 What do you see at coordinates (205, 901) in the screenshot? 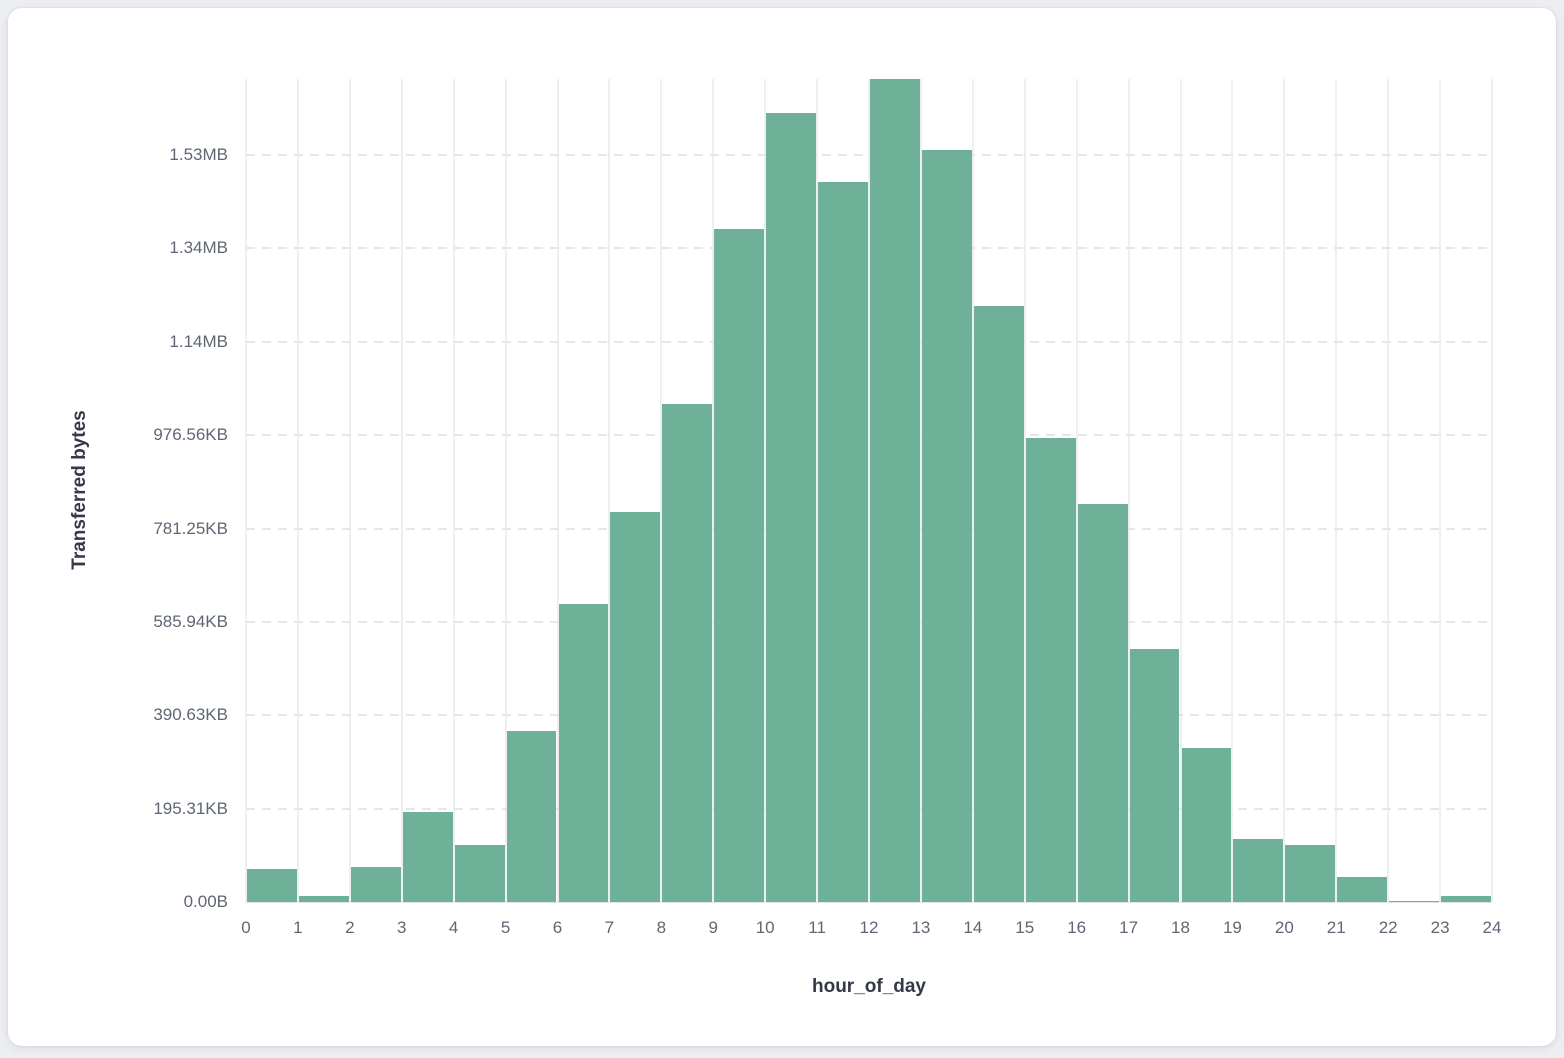
I see `y-tick-label: 0.00B` at bounding box center [205, 901].